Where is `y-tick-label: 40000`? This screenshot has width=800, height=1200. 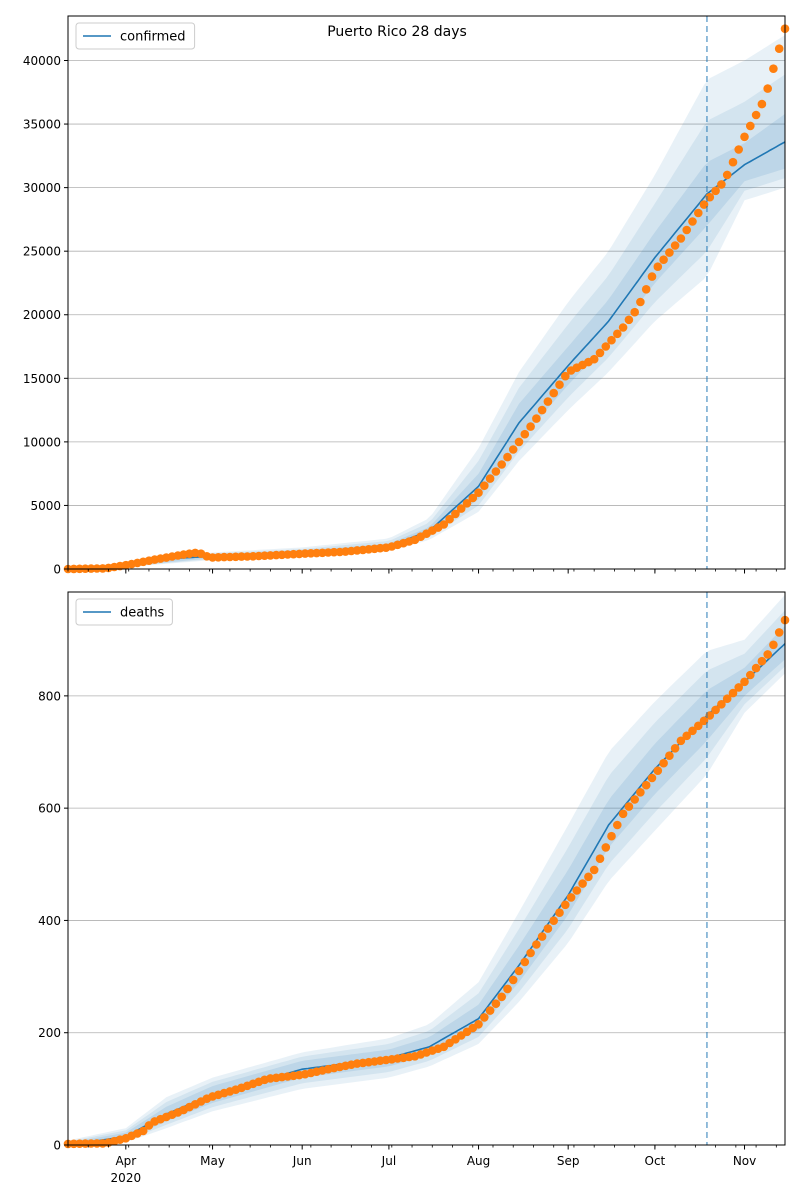 y-tick-label: 40000 is located at coordinates (42, 61).